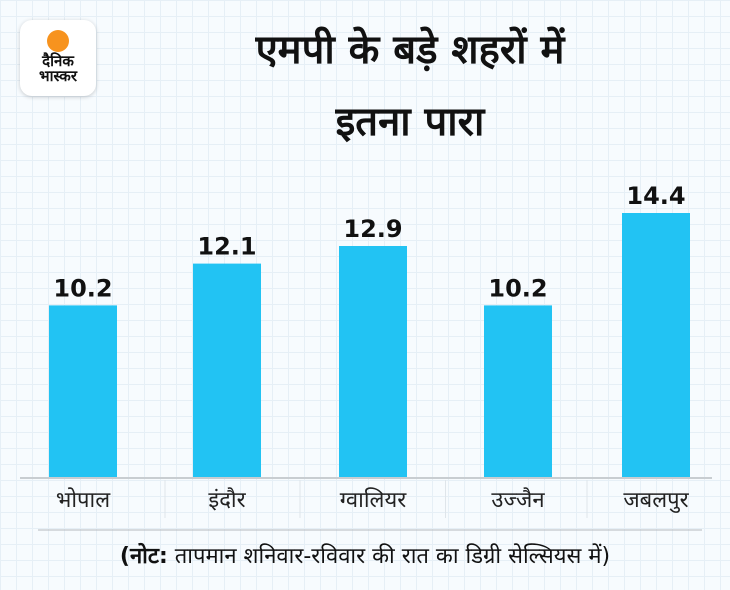 This screenshot has width=730, height=590. Describe the element at coordinates (58, 41) in the screenshot. I see `sun-logo-icon` at that location.